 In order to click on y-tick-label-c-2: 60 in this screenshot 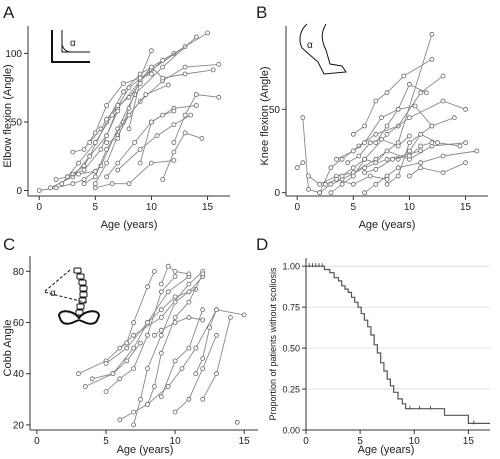, I will do `click(19, 323)`.